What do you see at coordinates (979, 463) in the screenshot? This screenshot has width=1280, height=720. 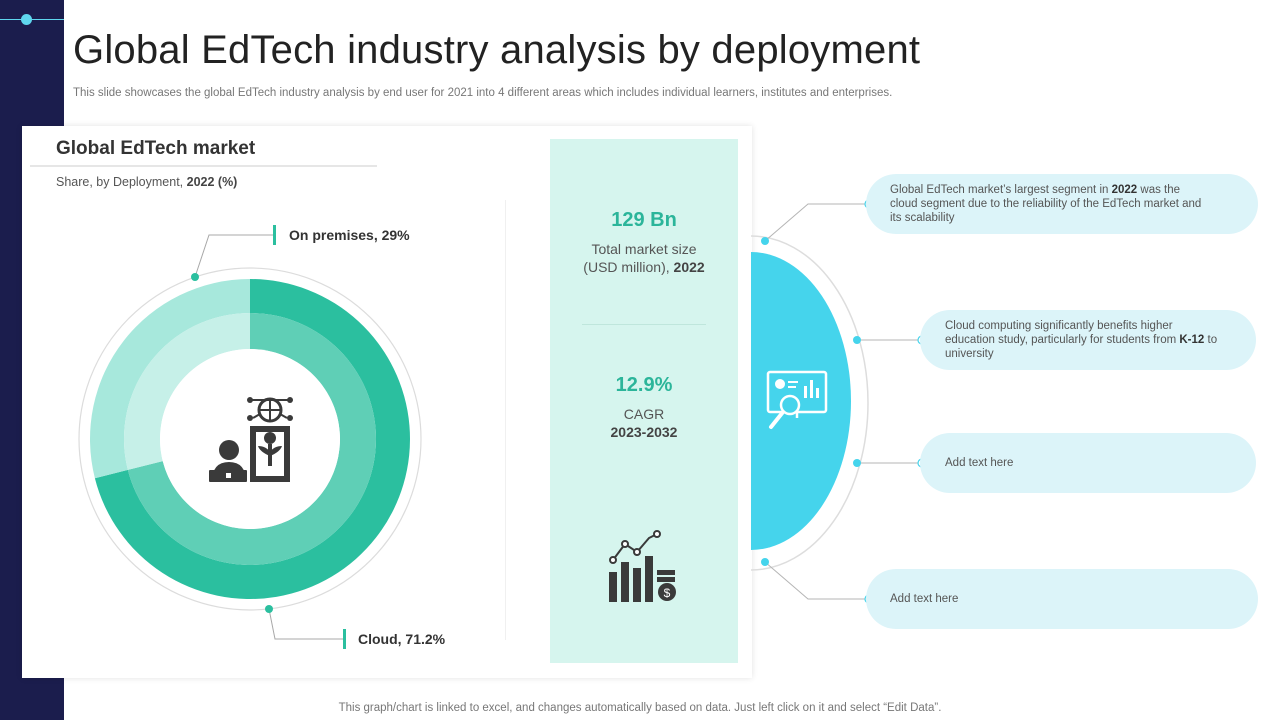 I see `insight-text-3: Add text here` at bounding box center [979, 463].